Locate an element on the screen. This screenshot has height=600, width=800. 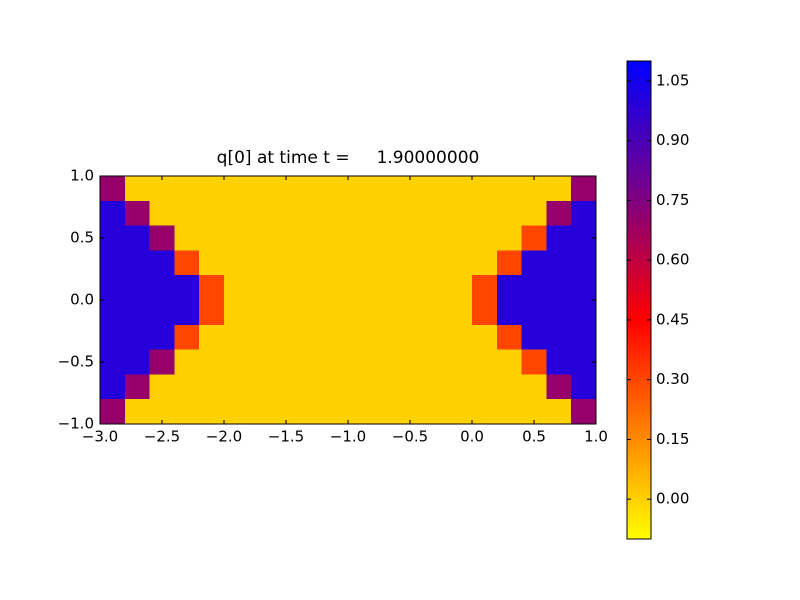
x-tick-label: −1.5 is located at coordinates (286, 437).